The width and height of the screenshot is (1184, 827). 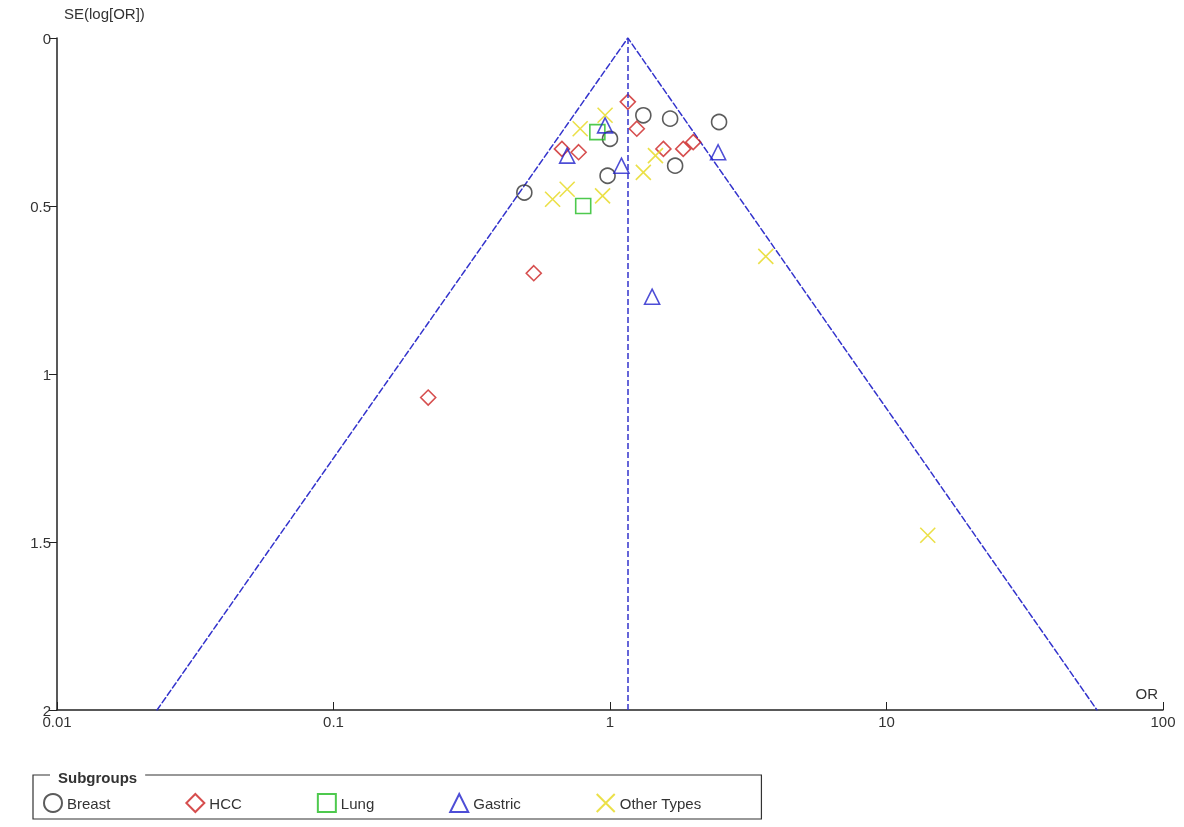 What do you see at coordinates (497, 803) in the screenshot?
I see `legend-label: Gastric` at bounding box center [497, 803].